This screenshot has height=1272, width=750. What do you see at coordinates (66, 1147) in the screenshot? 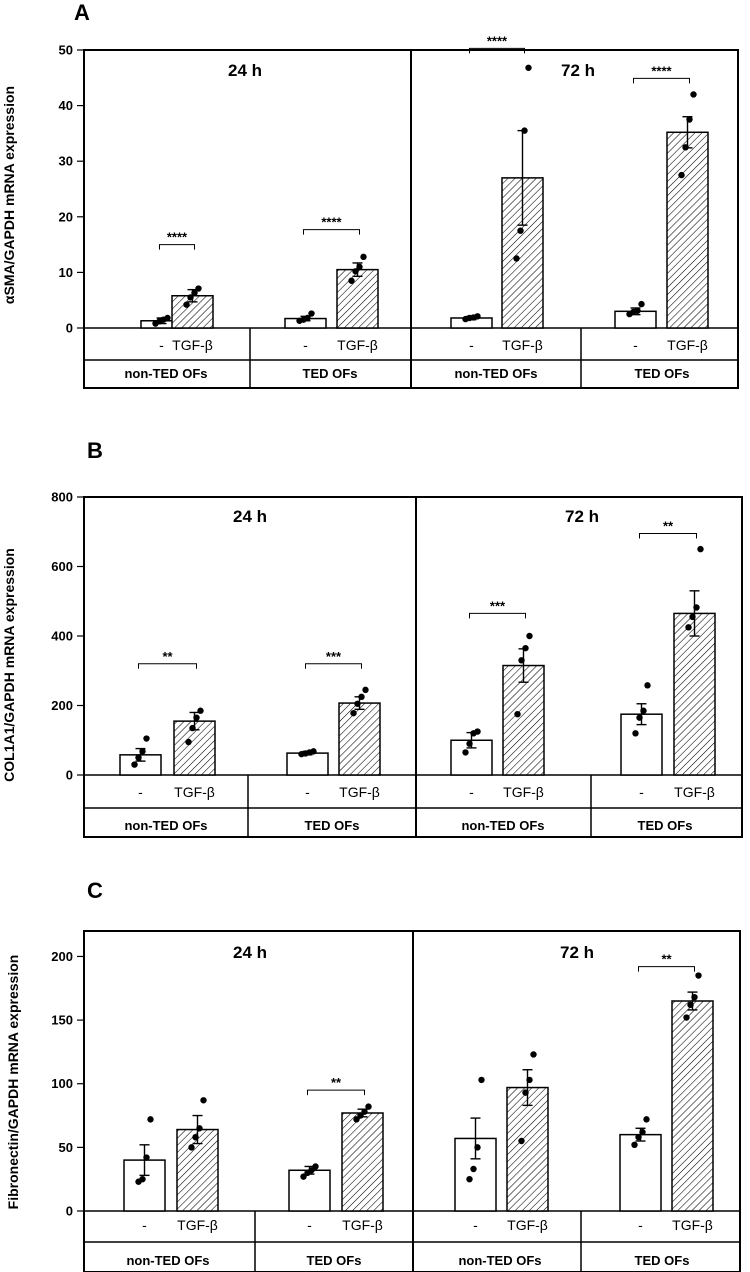
I see `y-tick-label-c: 50` at bounding box center [66, 1147].